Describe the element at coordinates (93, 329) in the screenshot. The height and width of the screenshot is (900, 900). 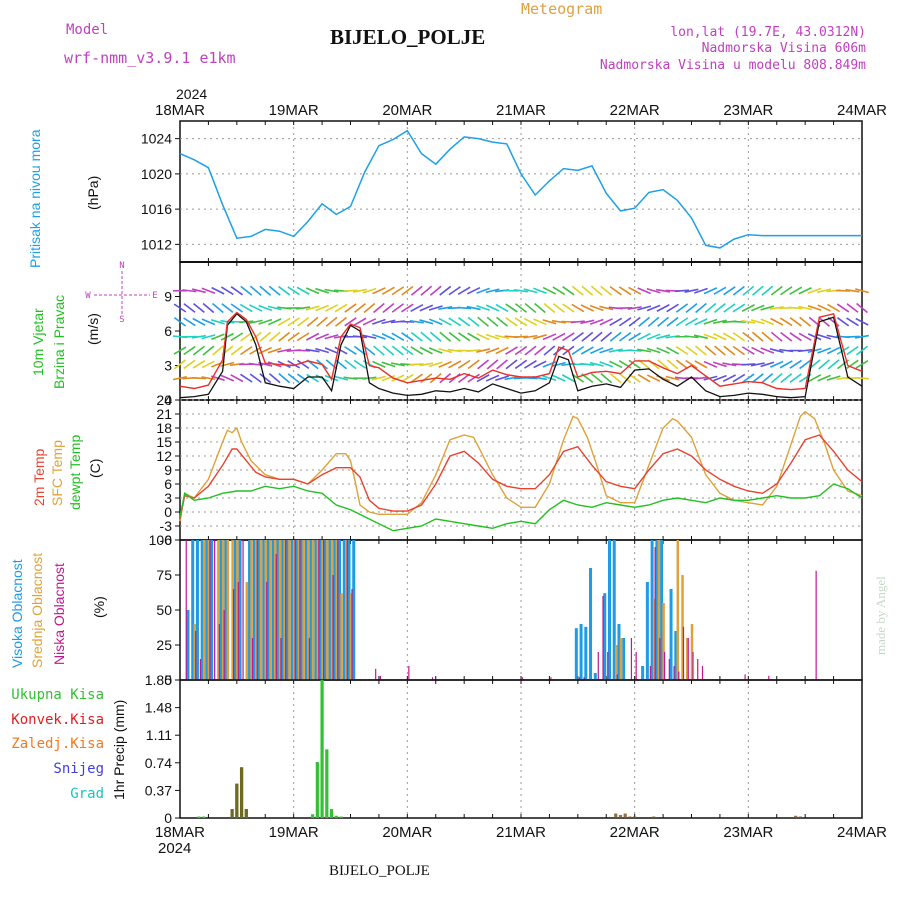
I see `wind-unit: (m/s)` at that location.